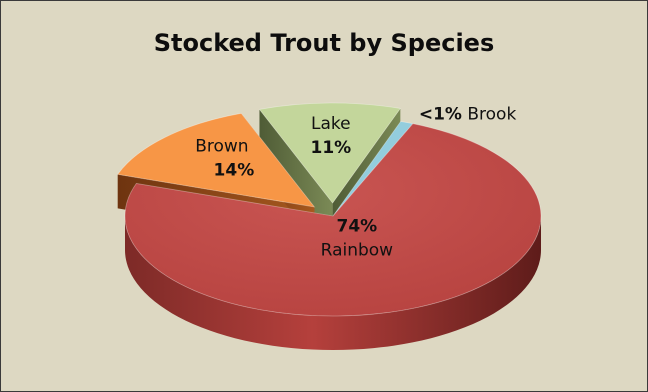 This screenshot has height=392, width=648. I want to click on slice-name-brown: Brown, so click(221, 147).